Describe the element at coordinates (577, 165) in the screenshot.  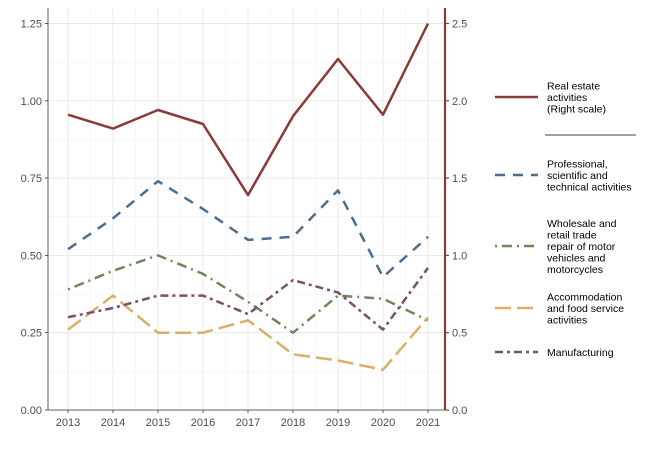
I see `legend-label-1: Professional,` at that location.